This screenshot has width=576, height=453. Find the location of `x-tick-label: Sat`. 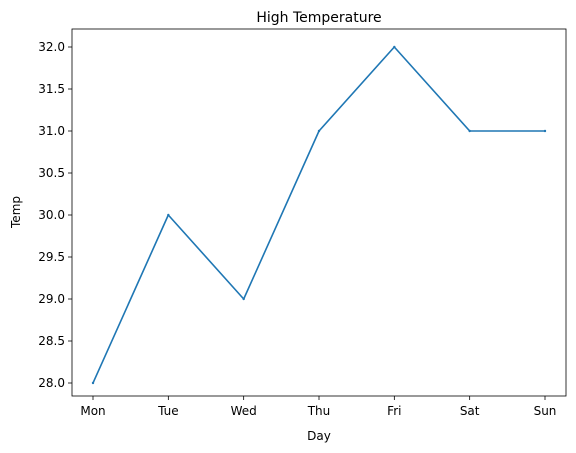

x-tick-label: Sat is located at coordinates (470, 411).